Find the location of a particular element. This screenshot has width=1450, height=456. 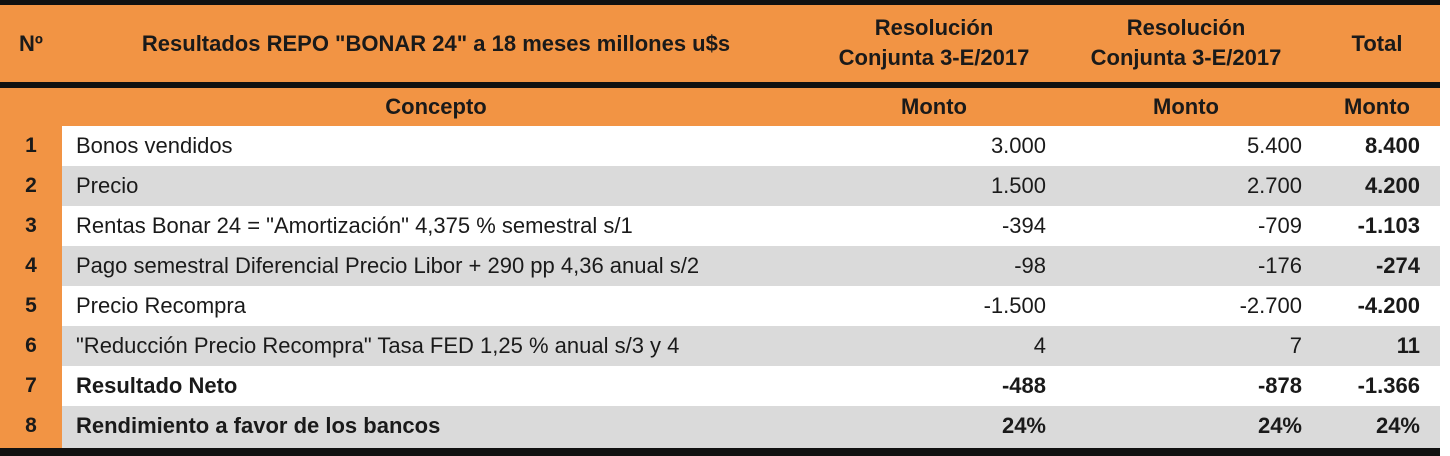

row-number: 1 is located at coordinates (31, 145).